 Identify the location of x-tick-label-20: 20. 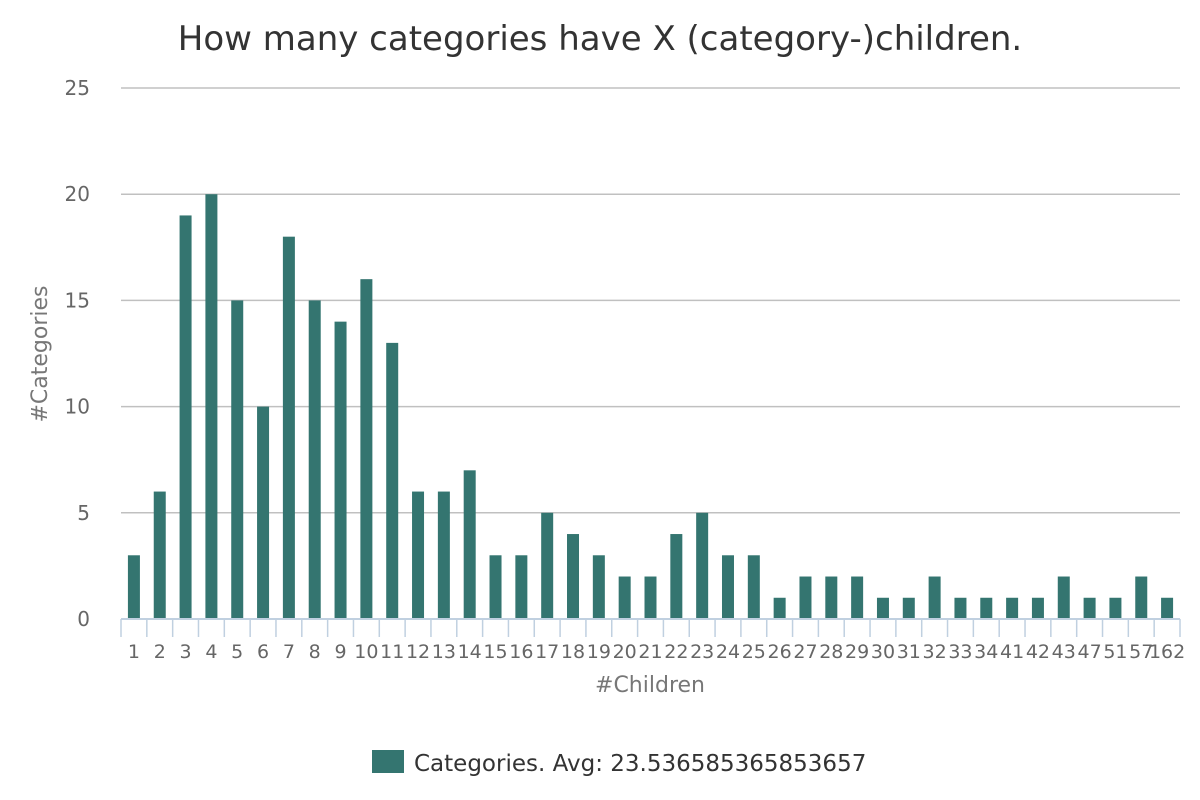
(625, 652).